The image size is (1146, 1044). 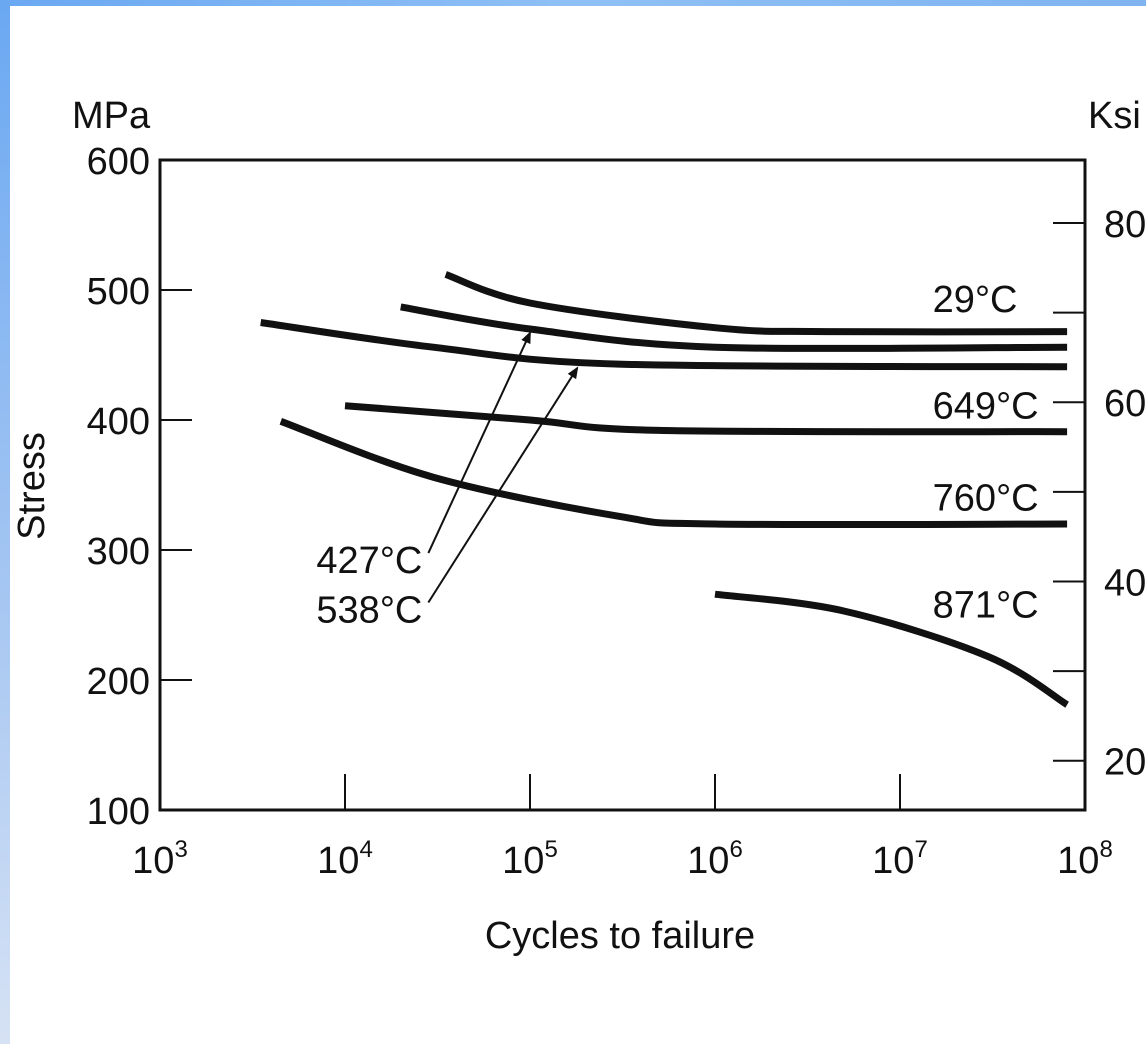 I want to click on x-tick-label: 10⁷, so click(x=900, y=859).